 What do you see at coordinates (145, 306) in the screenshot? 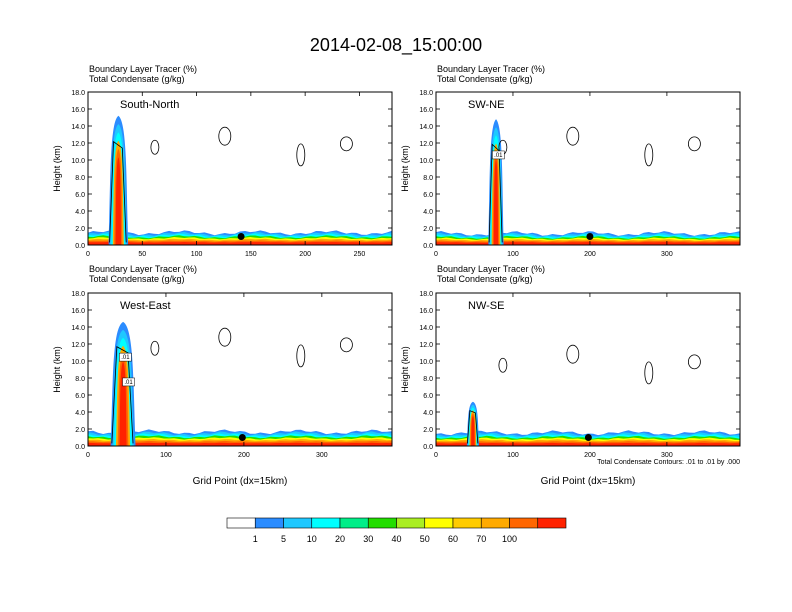
I see `panel-label: West-East` at bounding box center [145, 306].